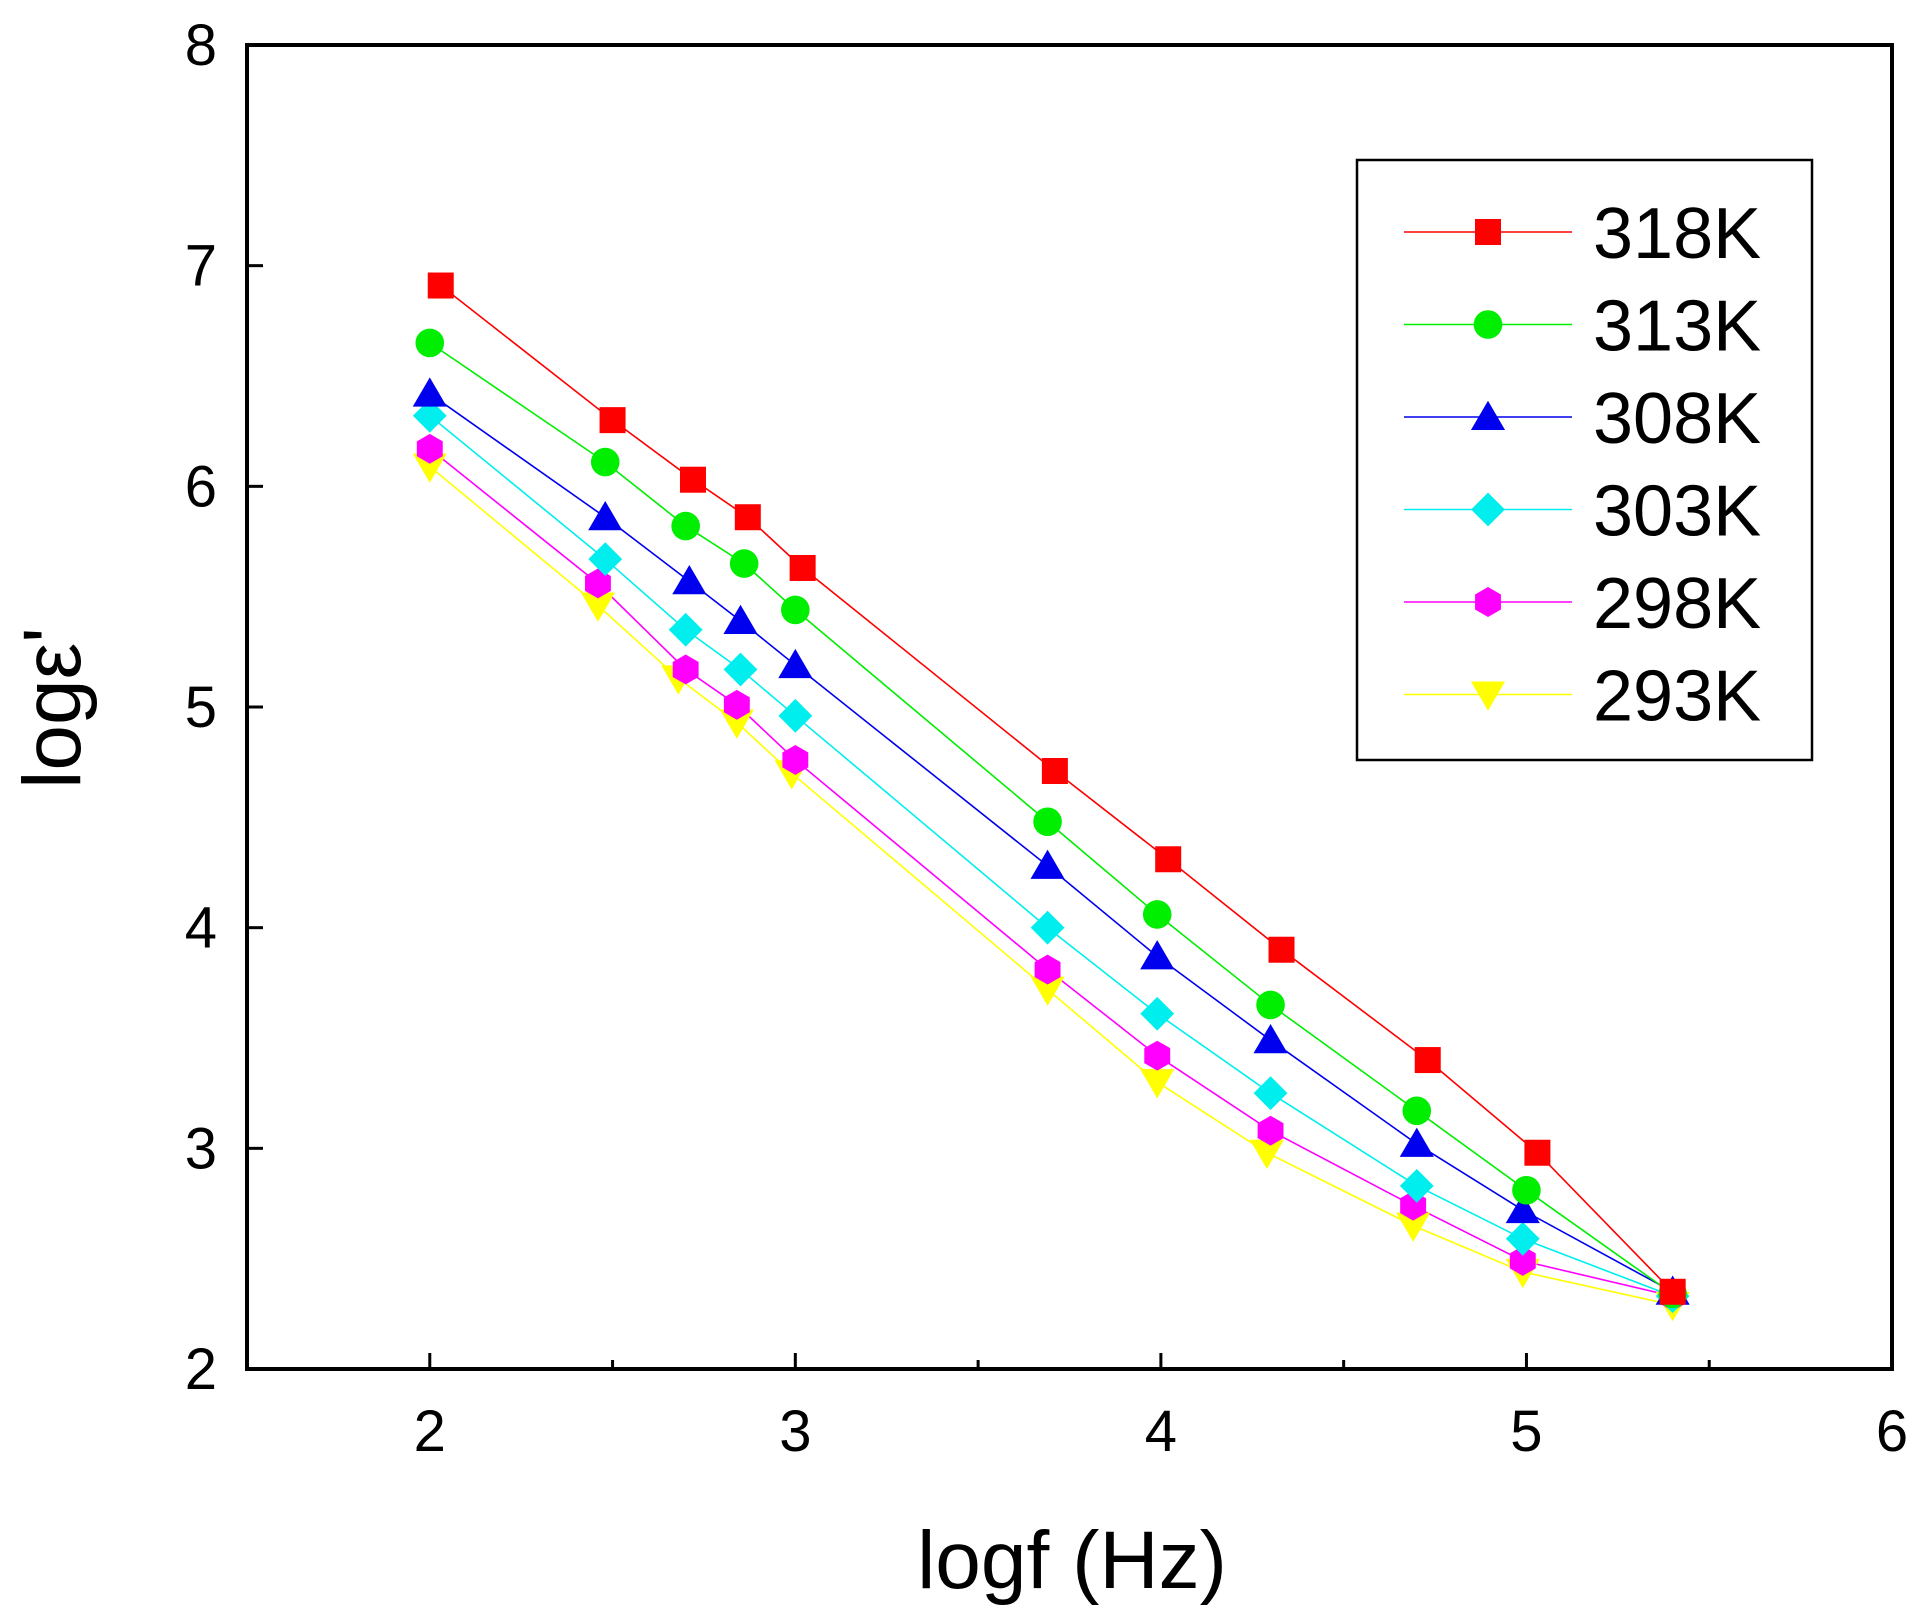 The height and width of the screenshot is (1622, 1931). I want to click on legend-label-308K: 308K, so click(1677, 419).